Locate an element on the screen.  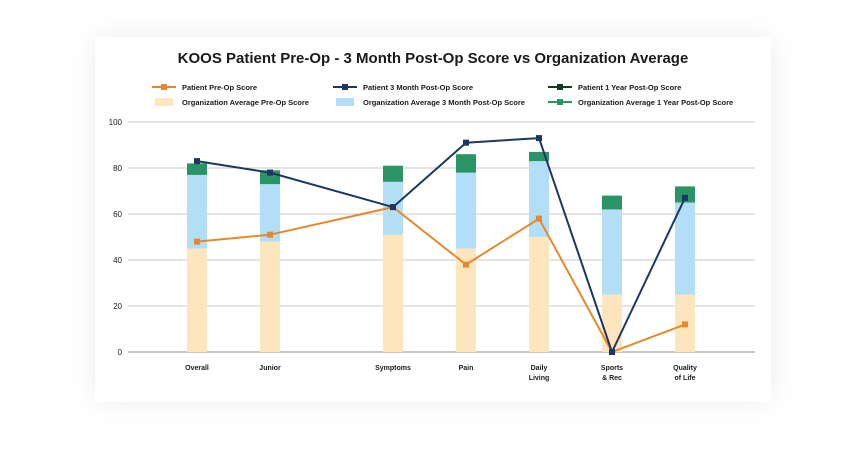
x-tick-label-line: of Life is located at coordinates (685, 378).